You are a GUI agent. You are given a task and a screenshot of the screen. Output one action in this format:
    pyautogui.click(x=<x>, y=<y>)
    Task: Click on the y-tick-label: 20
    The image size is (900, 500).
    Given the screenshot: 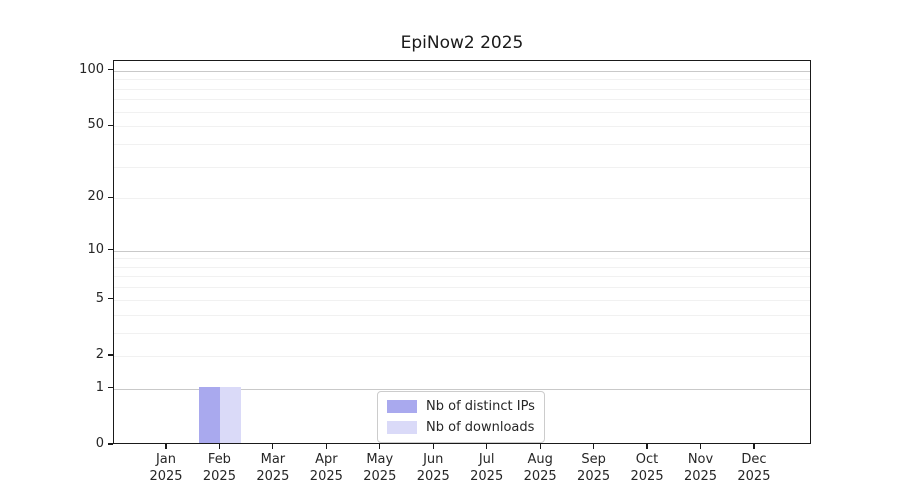 What is the action you would take?
    pyautogui.click(x=95, y=197)
    